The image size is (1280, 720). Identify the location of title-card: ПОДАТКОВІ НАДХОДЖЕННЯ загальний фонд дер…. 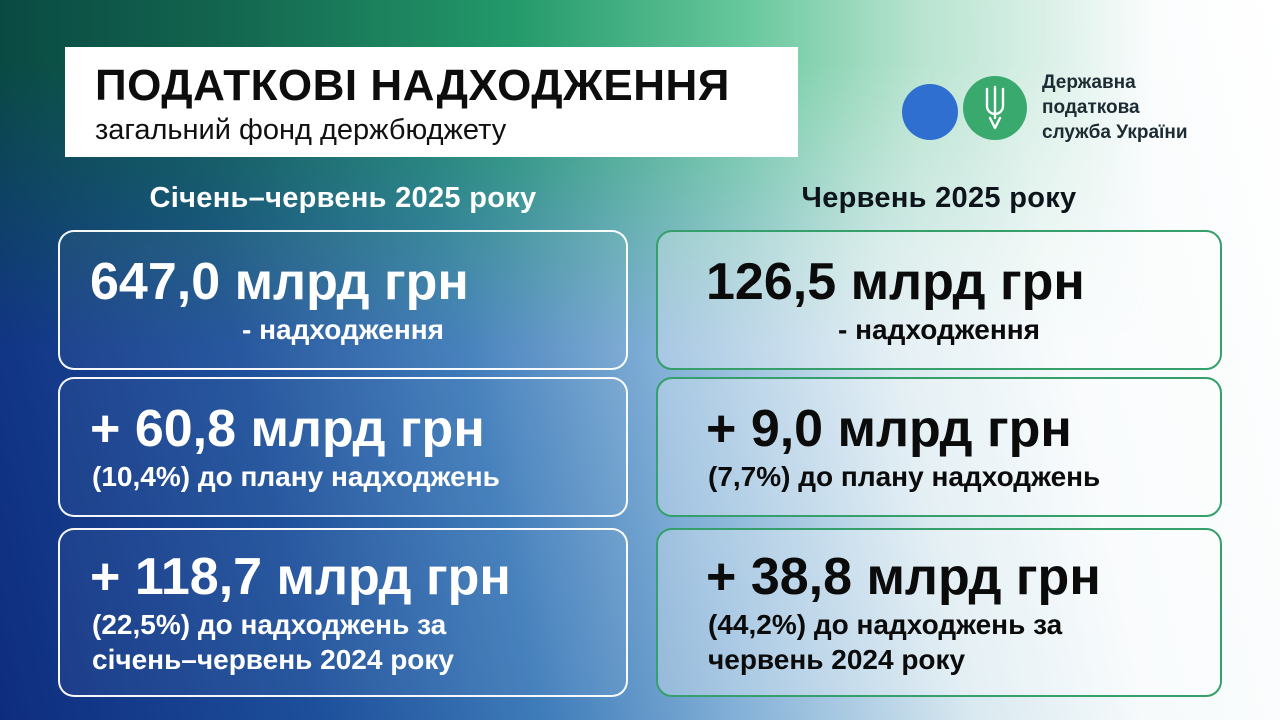
(431, 102).